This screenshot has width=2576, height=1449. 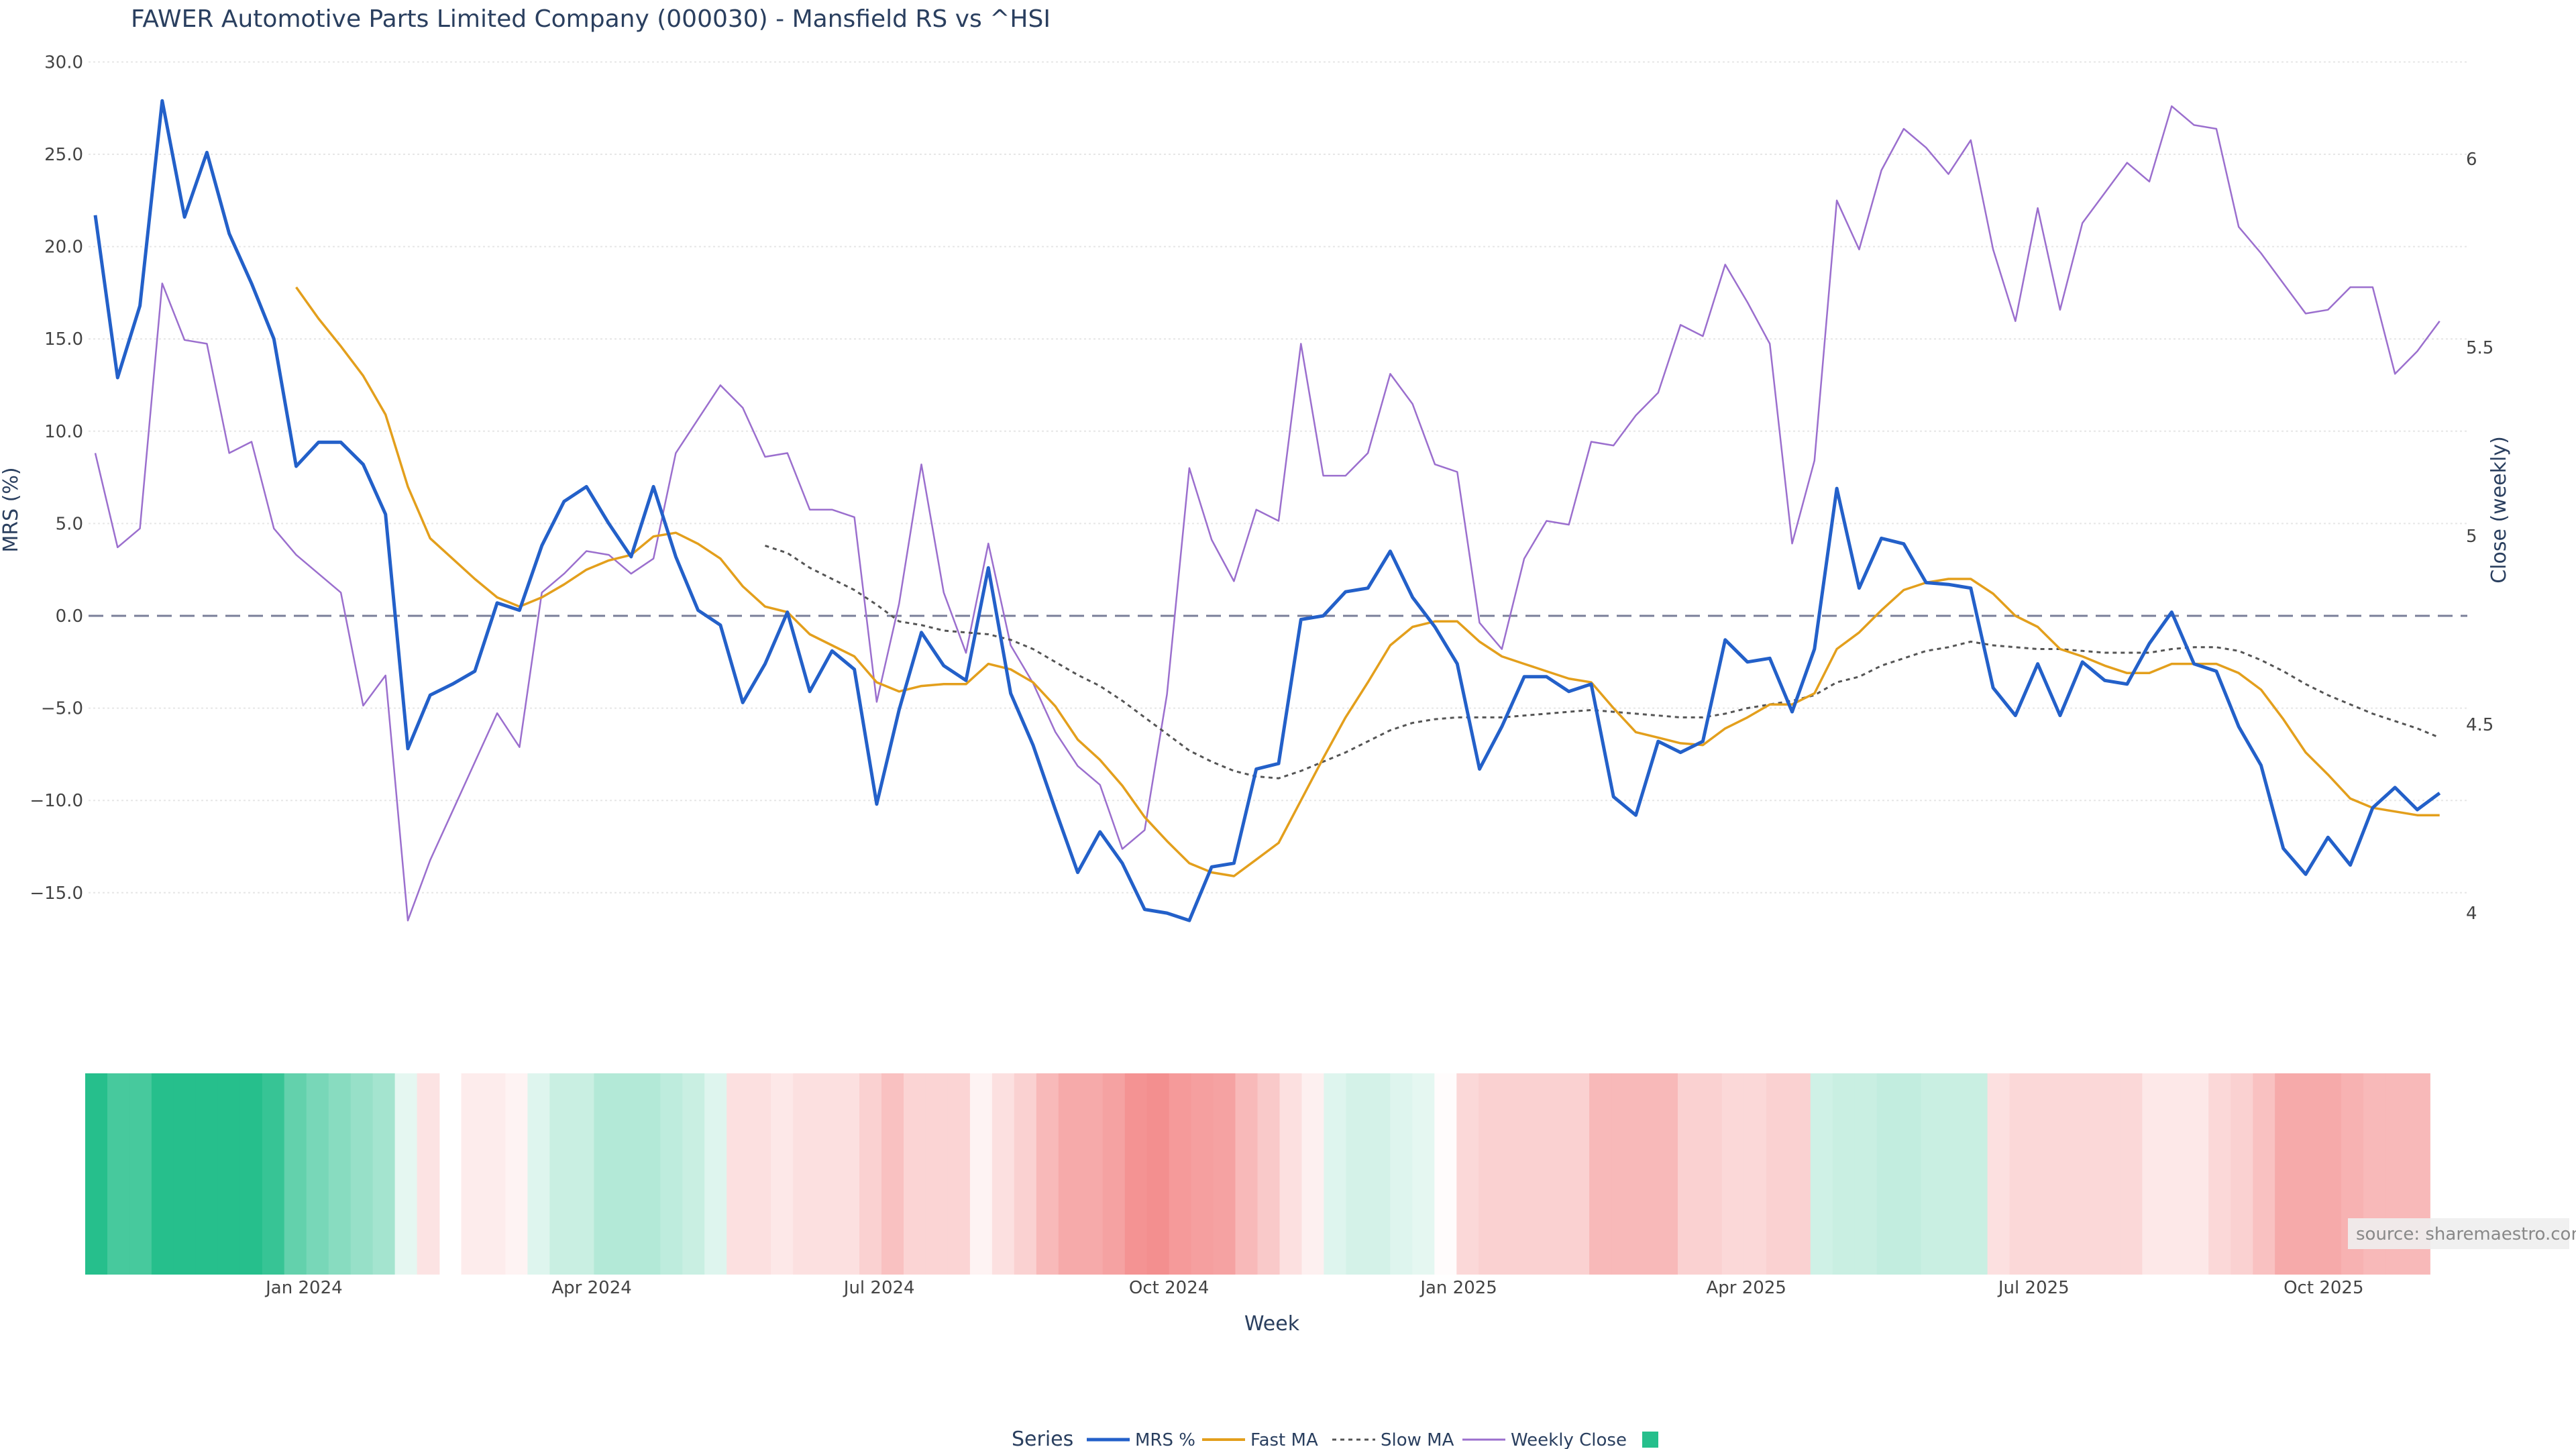 I want to click on legend-title: Series, so click(x=1042, y=1438).